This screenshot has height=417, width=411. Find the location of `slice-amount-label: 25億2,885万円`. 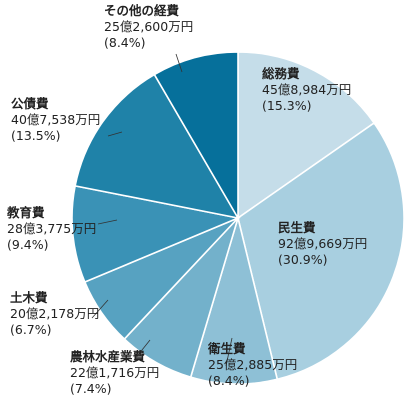

slice-amount-label: 25億2,885万円 is located at coordinates (252, 364).